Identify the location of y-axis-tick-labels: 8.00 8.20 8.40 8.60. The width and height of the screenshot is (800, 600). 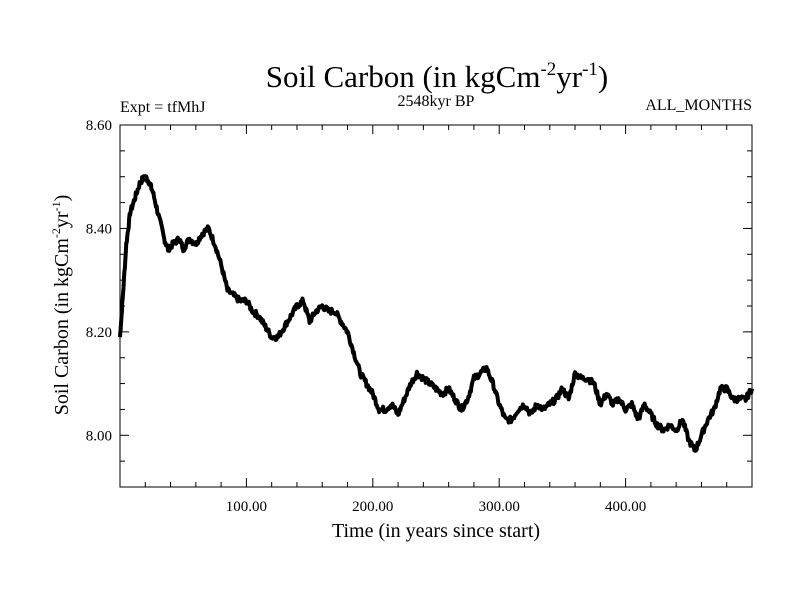
(99, 281).